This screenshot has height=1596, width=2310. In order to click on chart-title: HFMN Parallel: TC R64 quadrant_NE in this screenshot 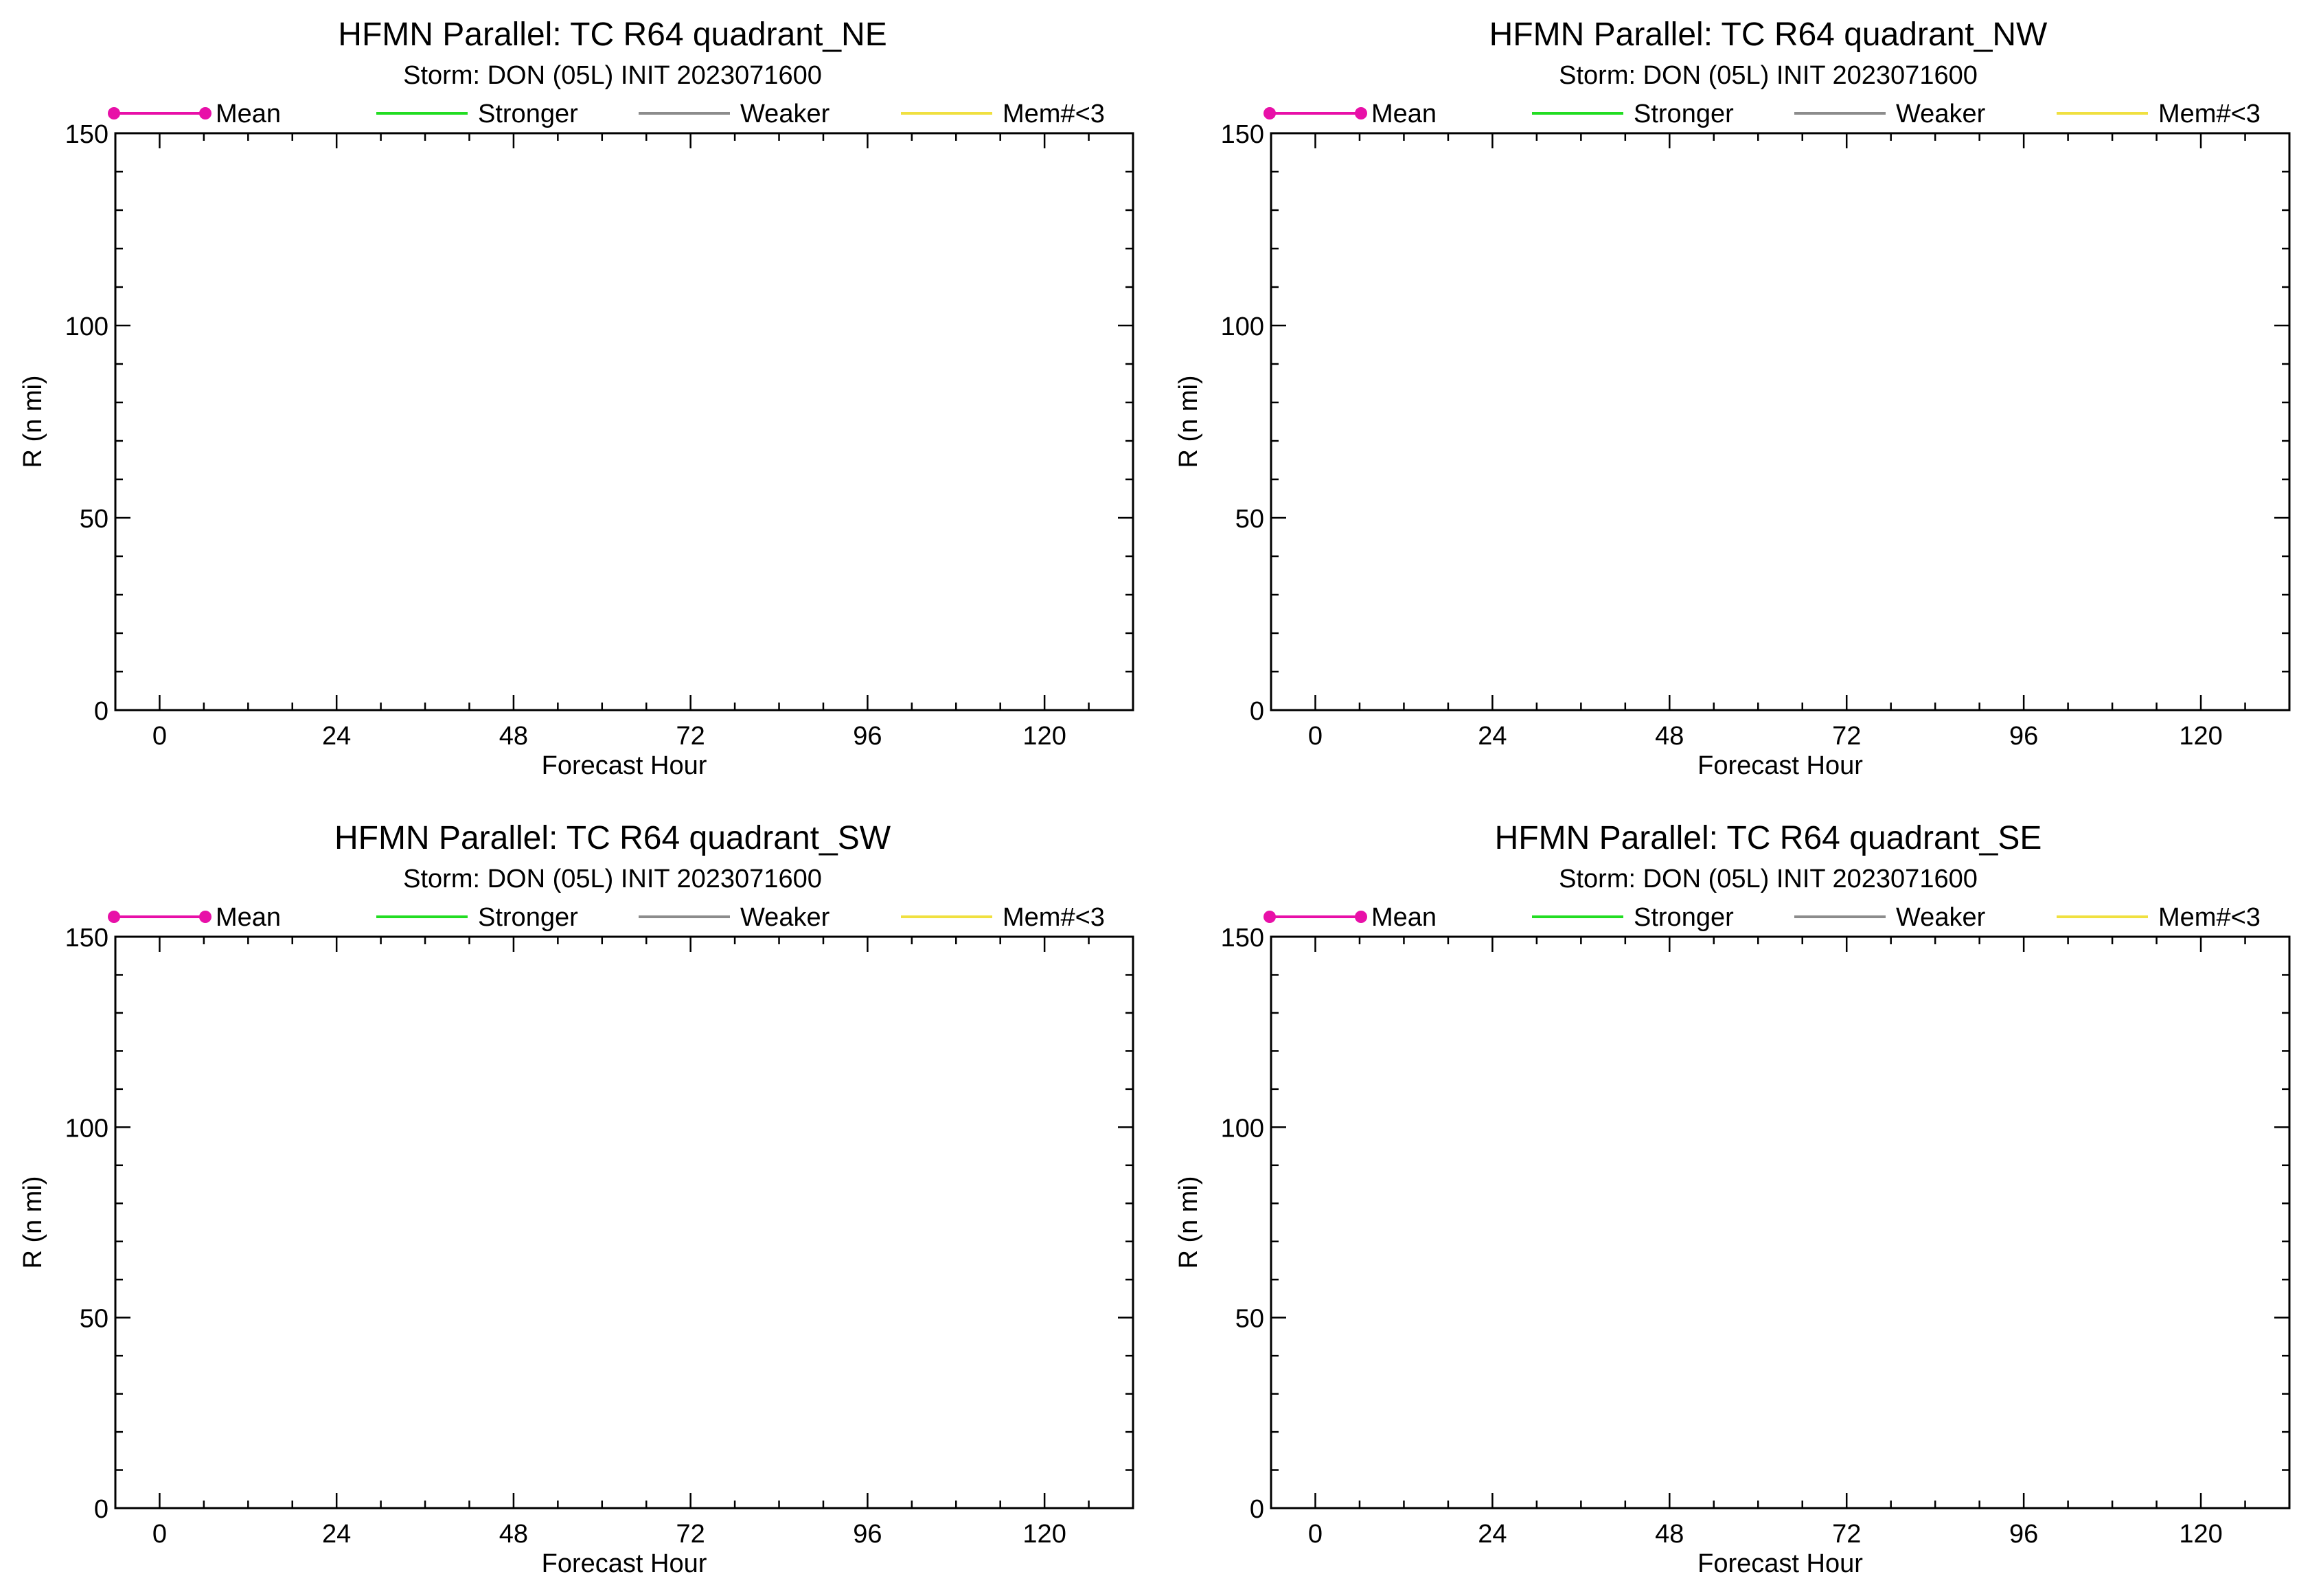, I will do `click(612, 34)`.